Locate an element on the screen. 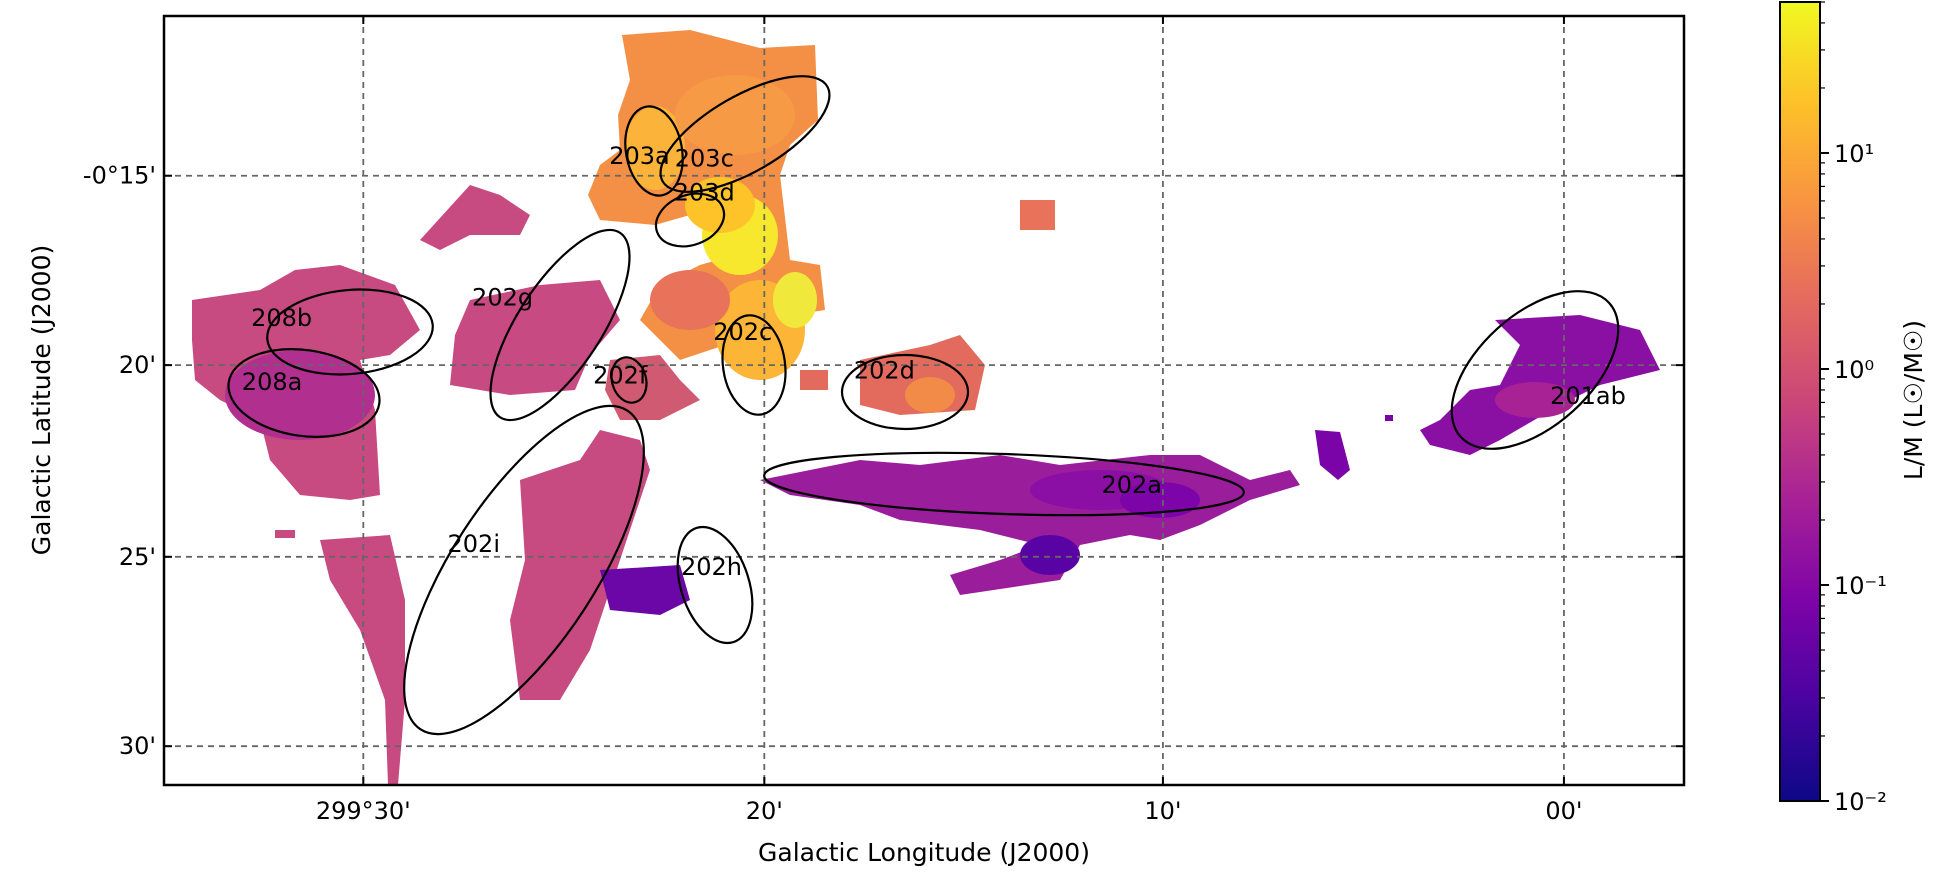 The width and height of the screenshot is (1950, 877). region-label-202f: 202f is located at coordinates (620, 375).